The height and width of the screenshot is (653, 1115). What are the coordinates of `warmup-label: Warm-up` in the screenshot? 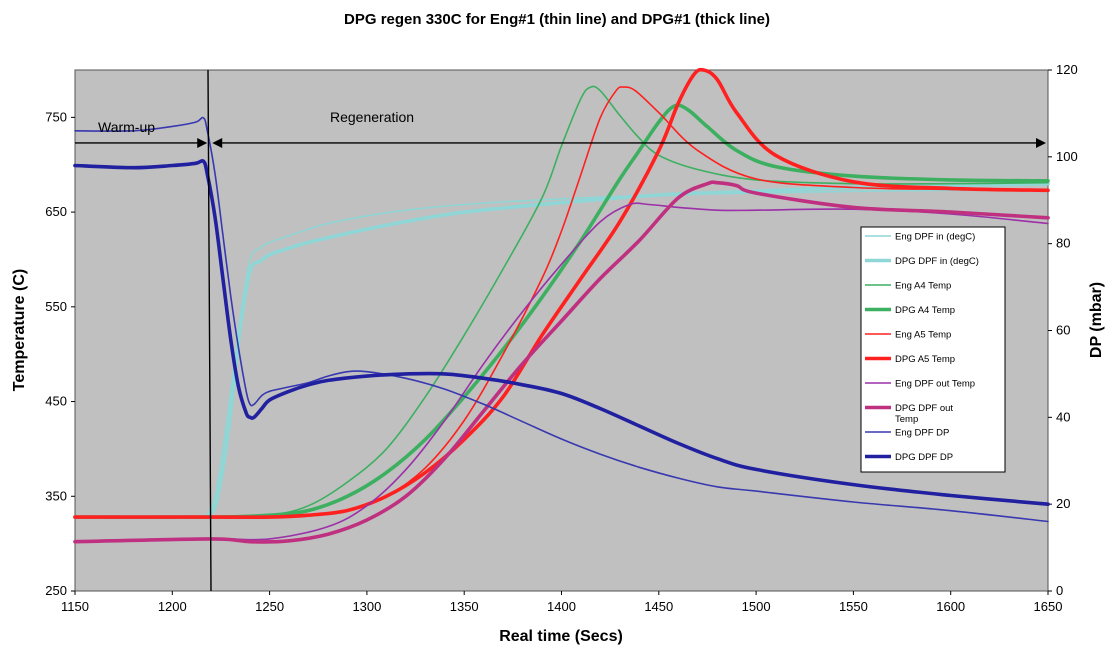 It's located at (126, 127).